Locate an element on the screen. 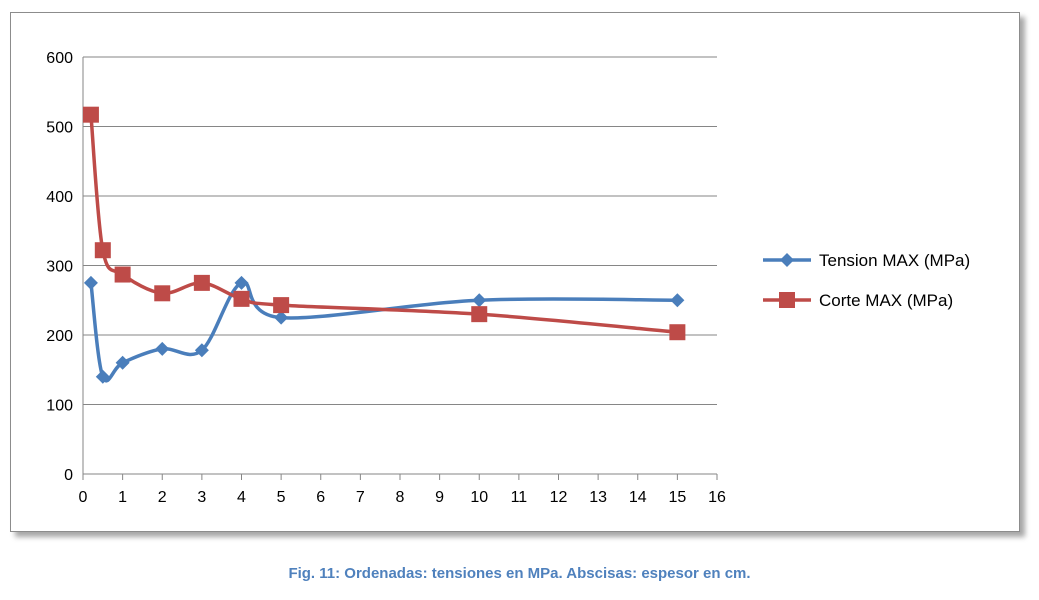 The image size is (1039, 600). x-tick-label: 13 is located at coordinates (598, 497).